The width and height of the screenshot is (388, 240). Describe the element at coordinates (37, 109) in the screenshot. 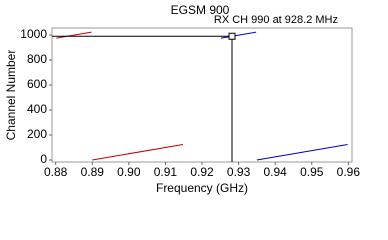

I see `y-tick-label: 400` at that location.